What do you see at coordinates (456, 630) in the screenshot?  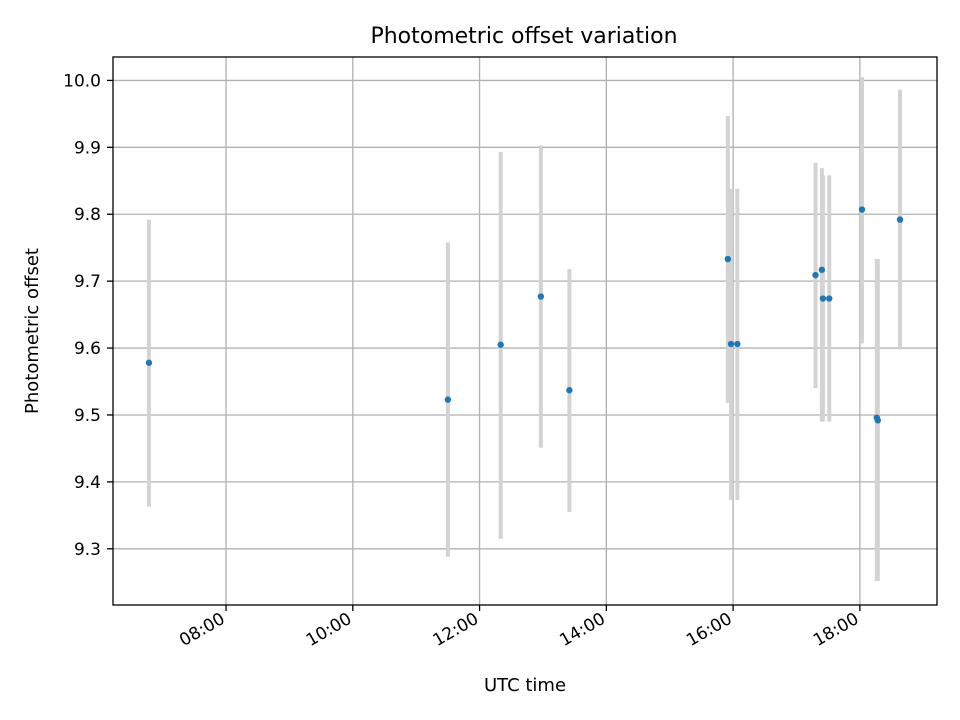 I see `x-tick-label: 12:00` at bounding box center [456, 630].